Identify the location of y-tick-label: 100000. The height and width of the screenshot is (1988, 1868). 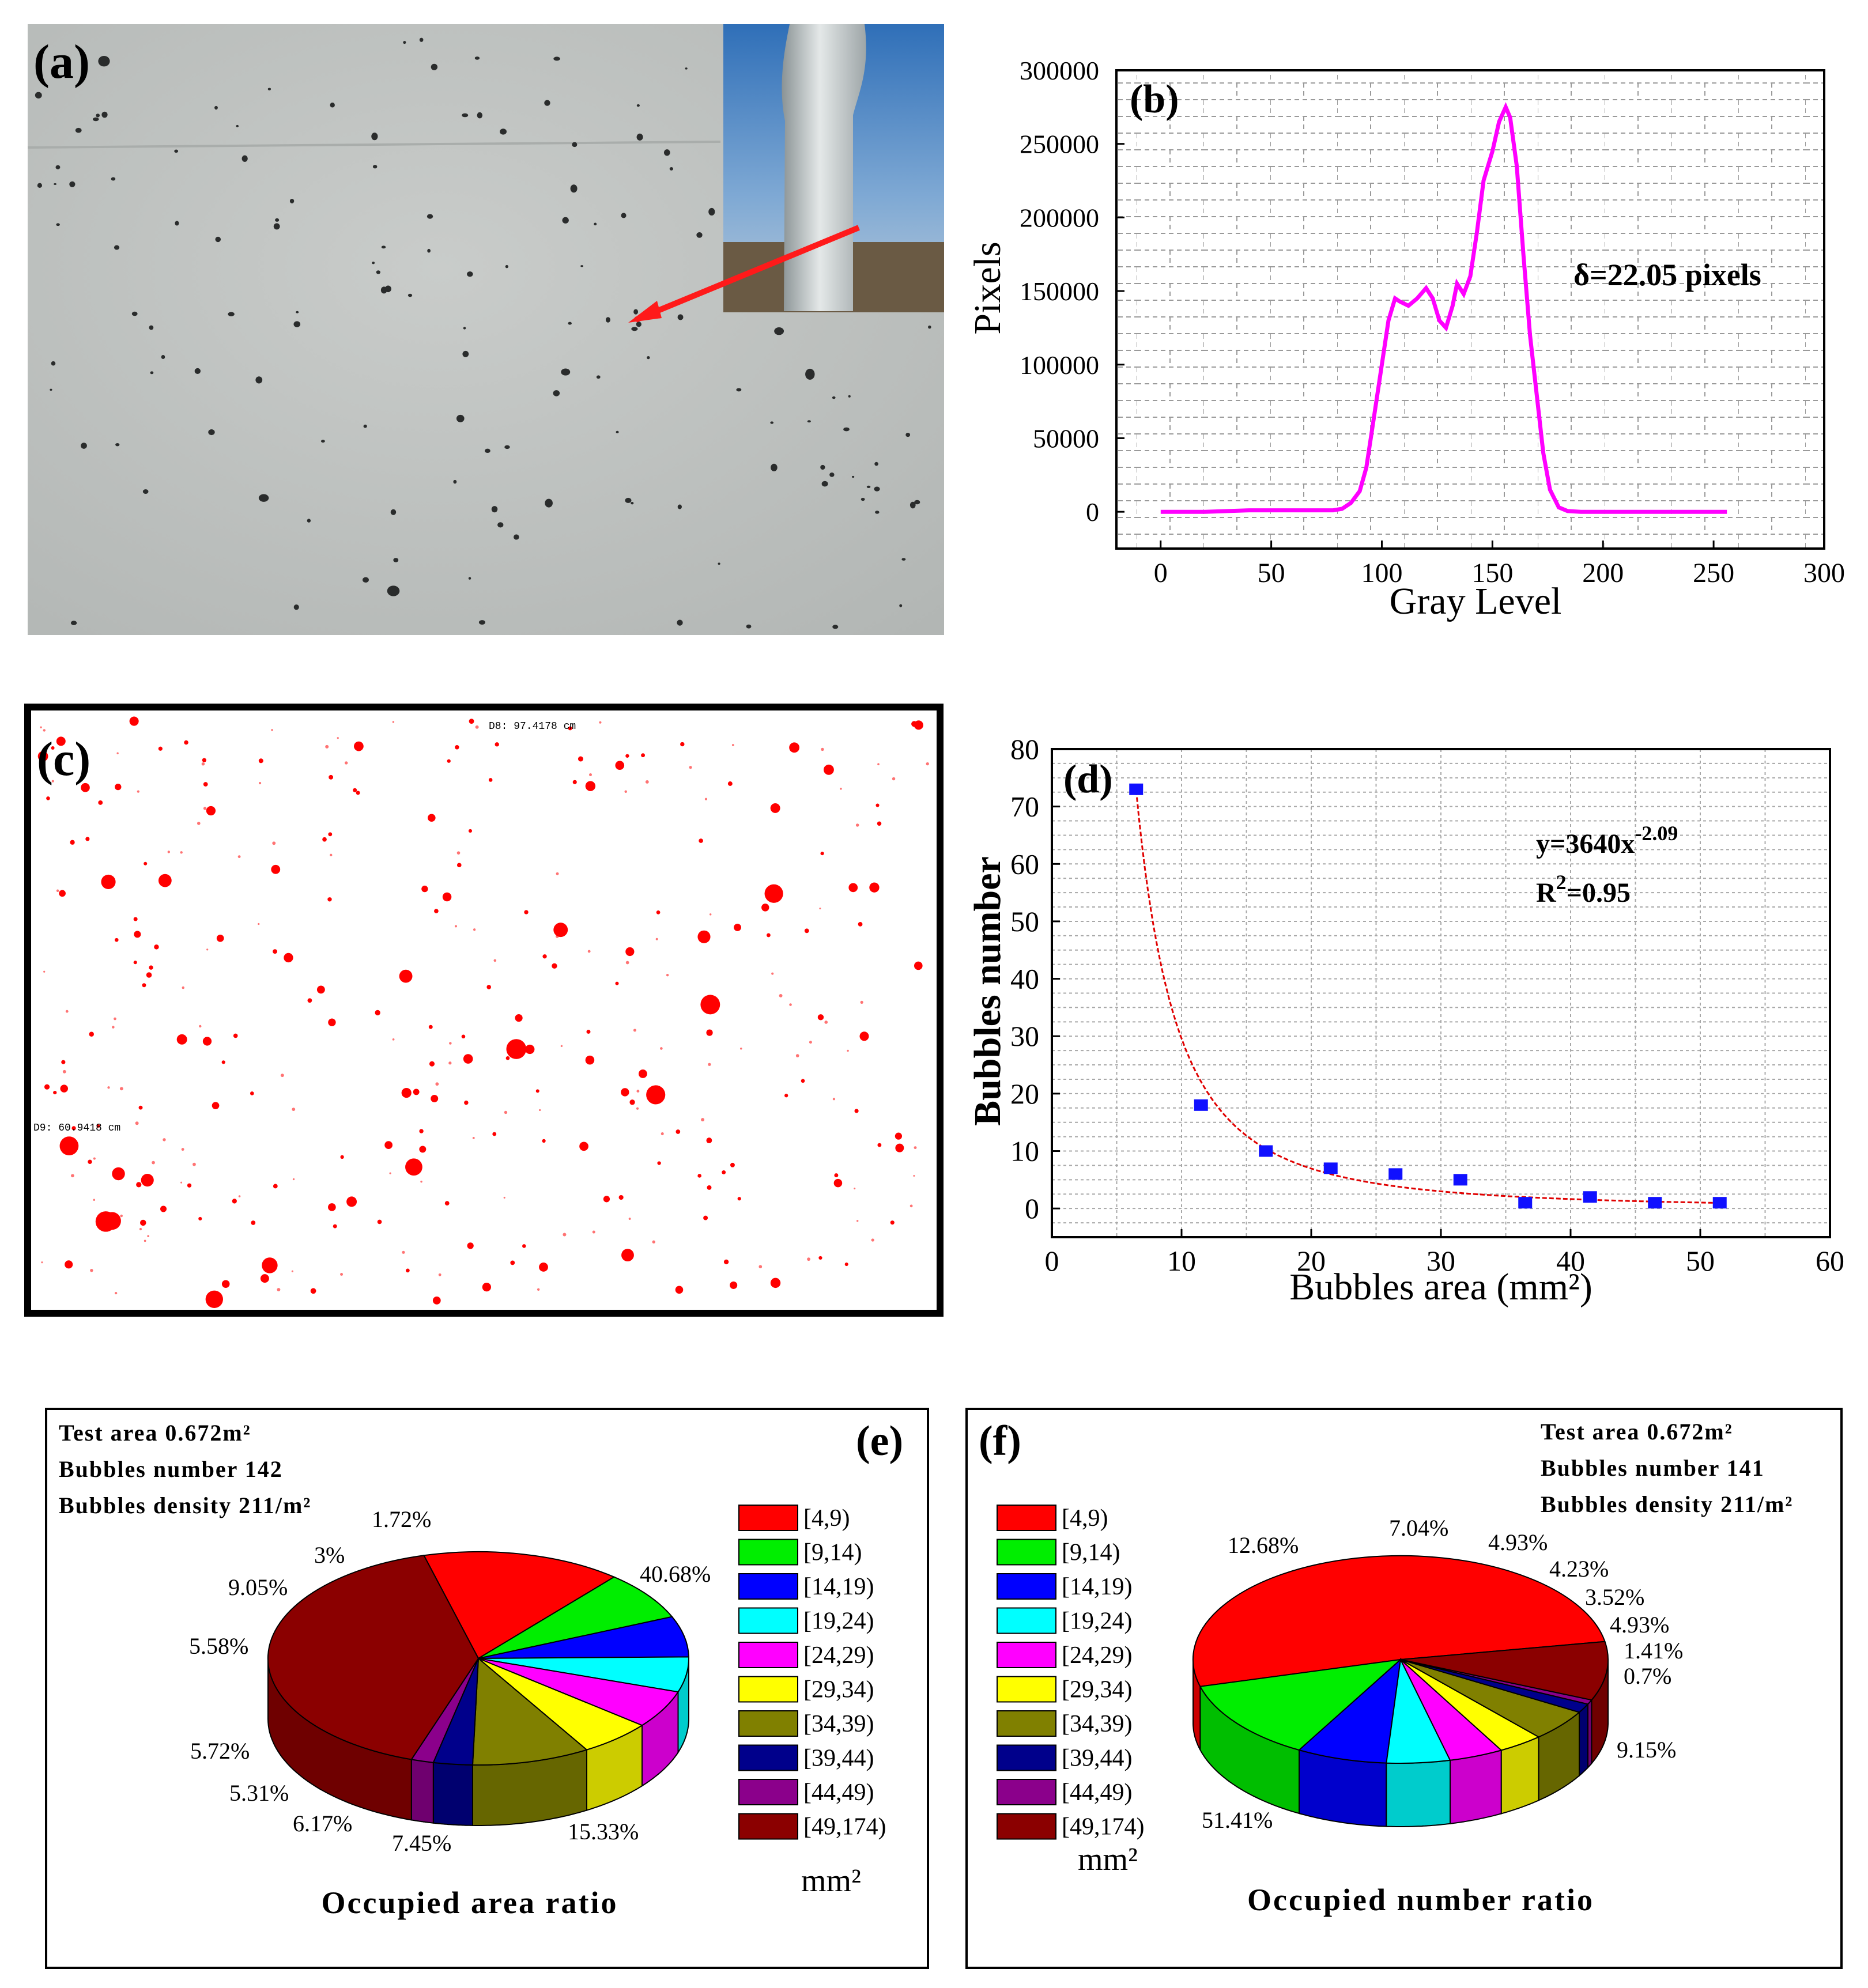
(1059, 365).